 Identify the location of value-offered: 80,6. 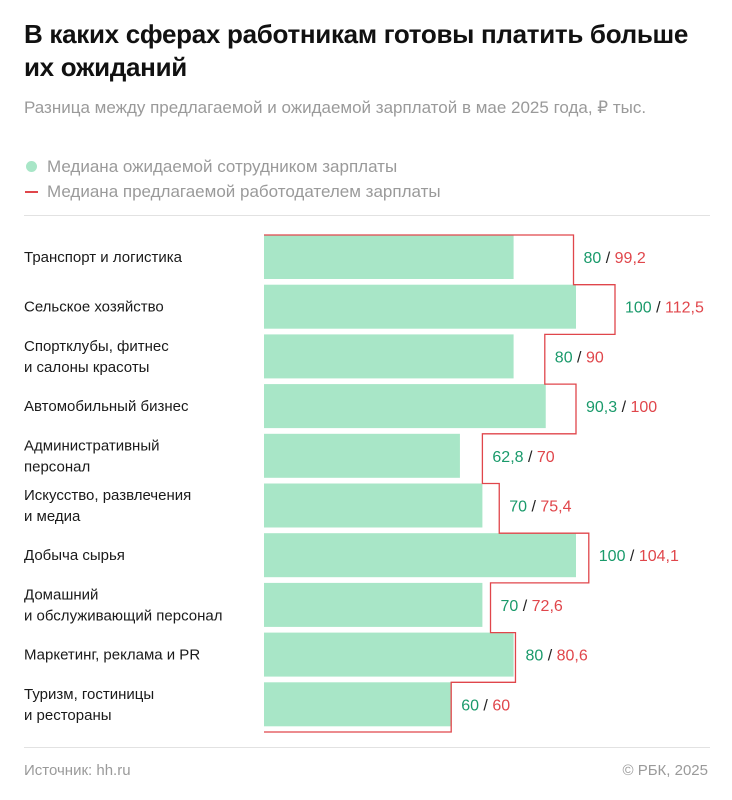
(572, 656).